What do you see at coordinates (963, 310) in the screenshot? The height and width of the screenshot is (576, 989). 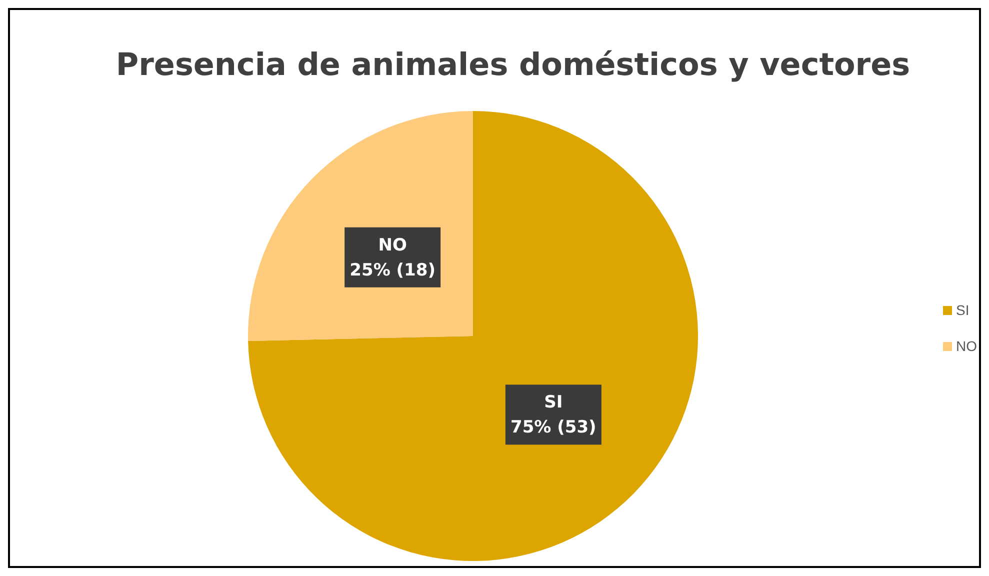 I see `legend-label: SI` at bounding box center [963, 310].